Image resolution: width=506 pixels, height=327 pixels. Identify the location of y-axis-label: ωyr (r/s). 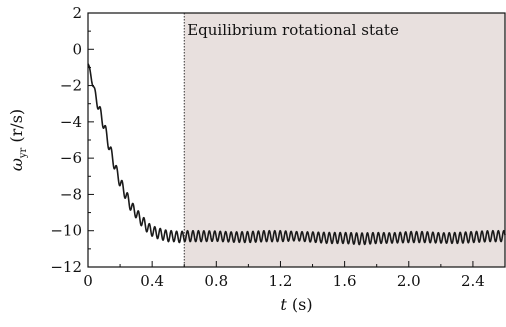
(18, 140).